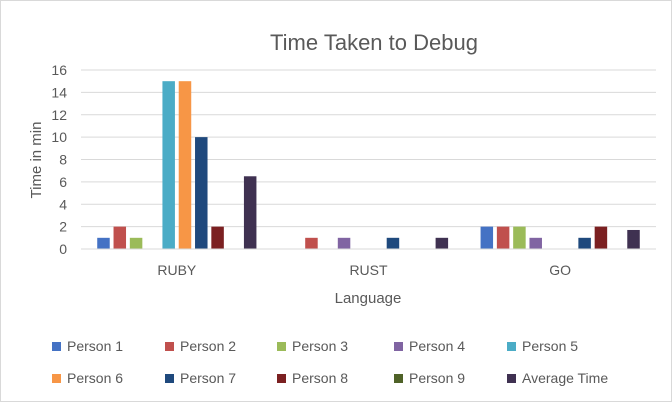 This screenshot has width=672, height=406. Describe the element at coordinates (177, 270) in the screenshot. I see `x-tick-label: RUBY` at that location.